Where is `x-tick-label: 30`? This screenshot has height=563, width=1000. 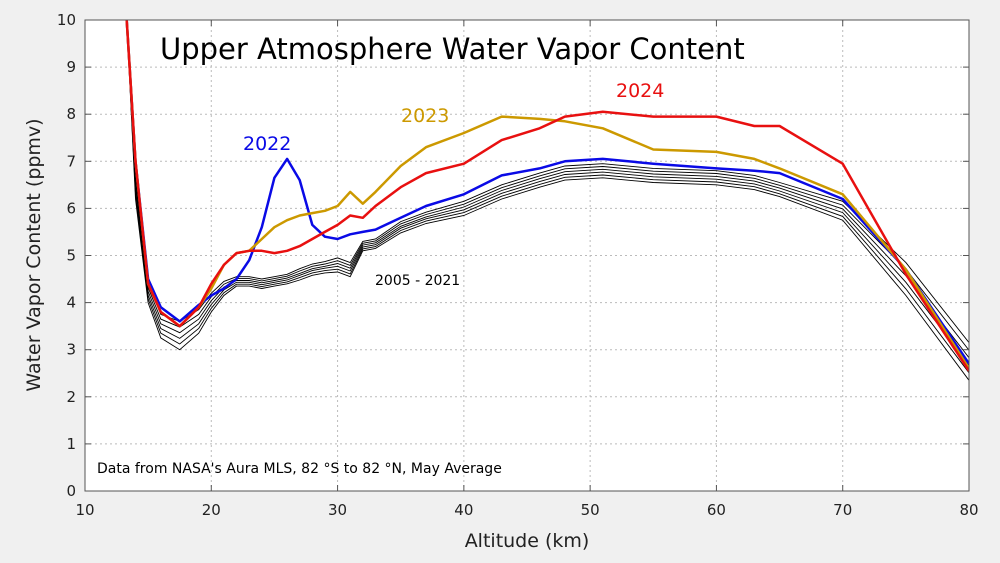
x-tick-label: 30 is located at coordinates (337, 510).